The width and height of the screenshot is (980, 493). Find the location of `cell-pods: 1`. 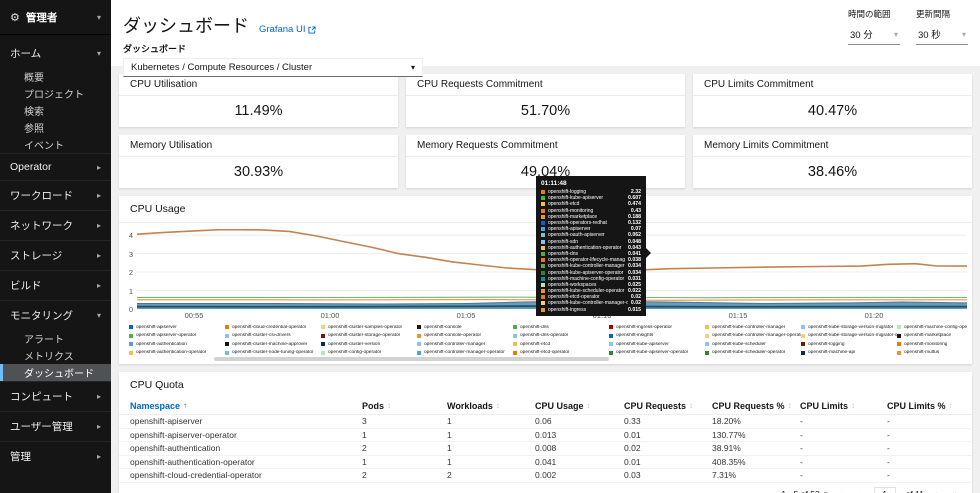

cell-pods: 1 is located at coordinates (364, 461).